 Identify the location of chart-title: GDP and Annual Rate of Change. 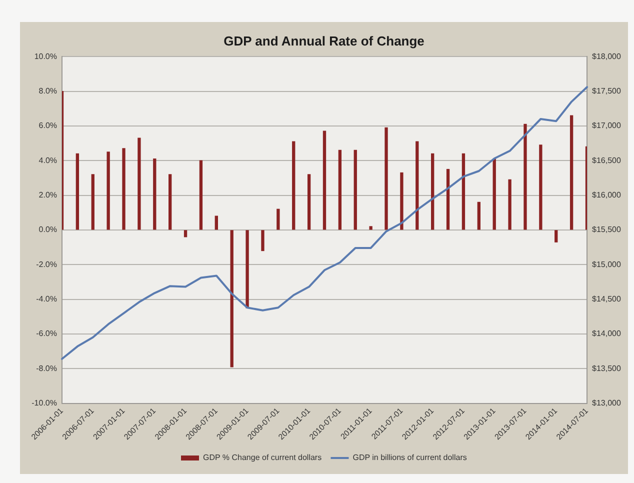
(324, 40).